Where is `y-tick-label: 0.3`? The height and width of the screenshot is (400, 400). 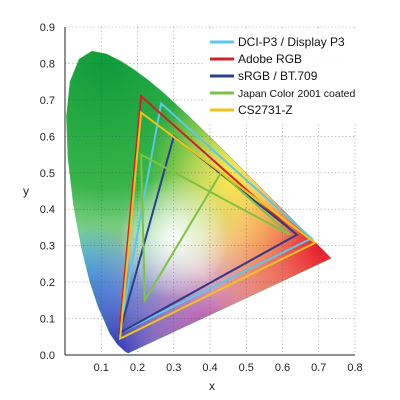 y-tick-label: 0.3 is located at coordinates (47, 247).